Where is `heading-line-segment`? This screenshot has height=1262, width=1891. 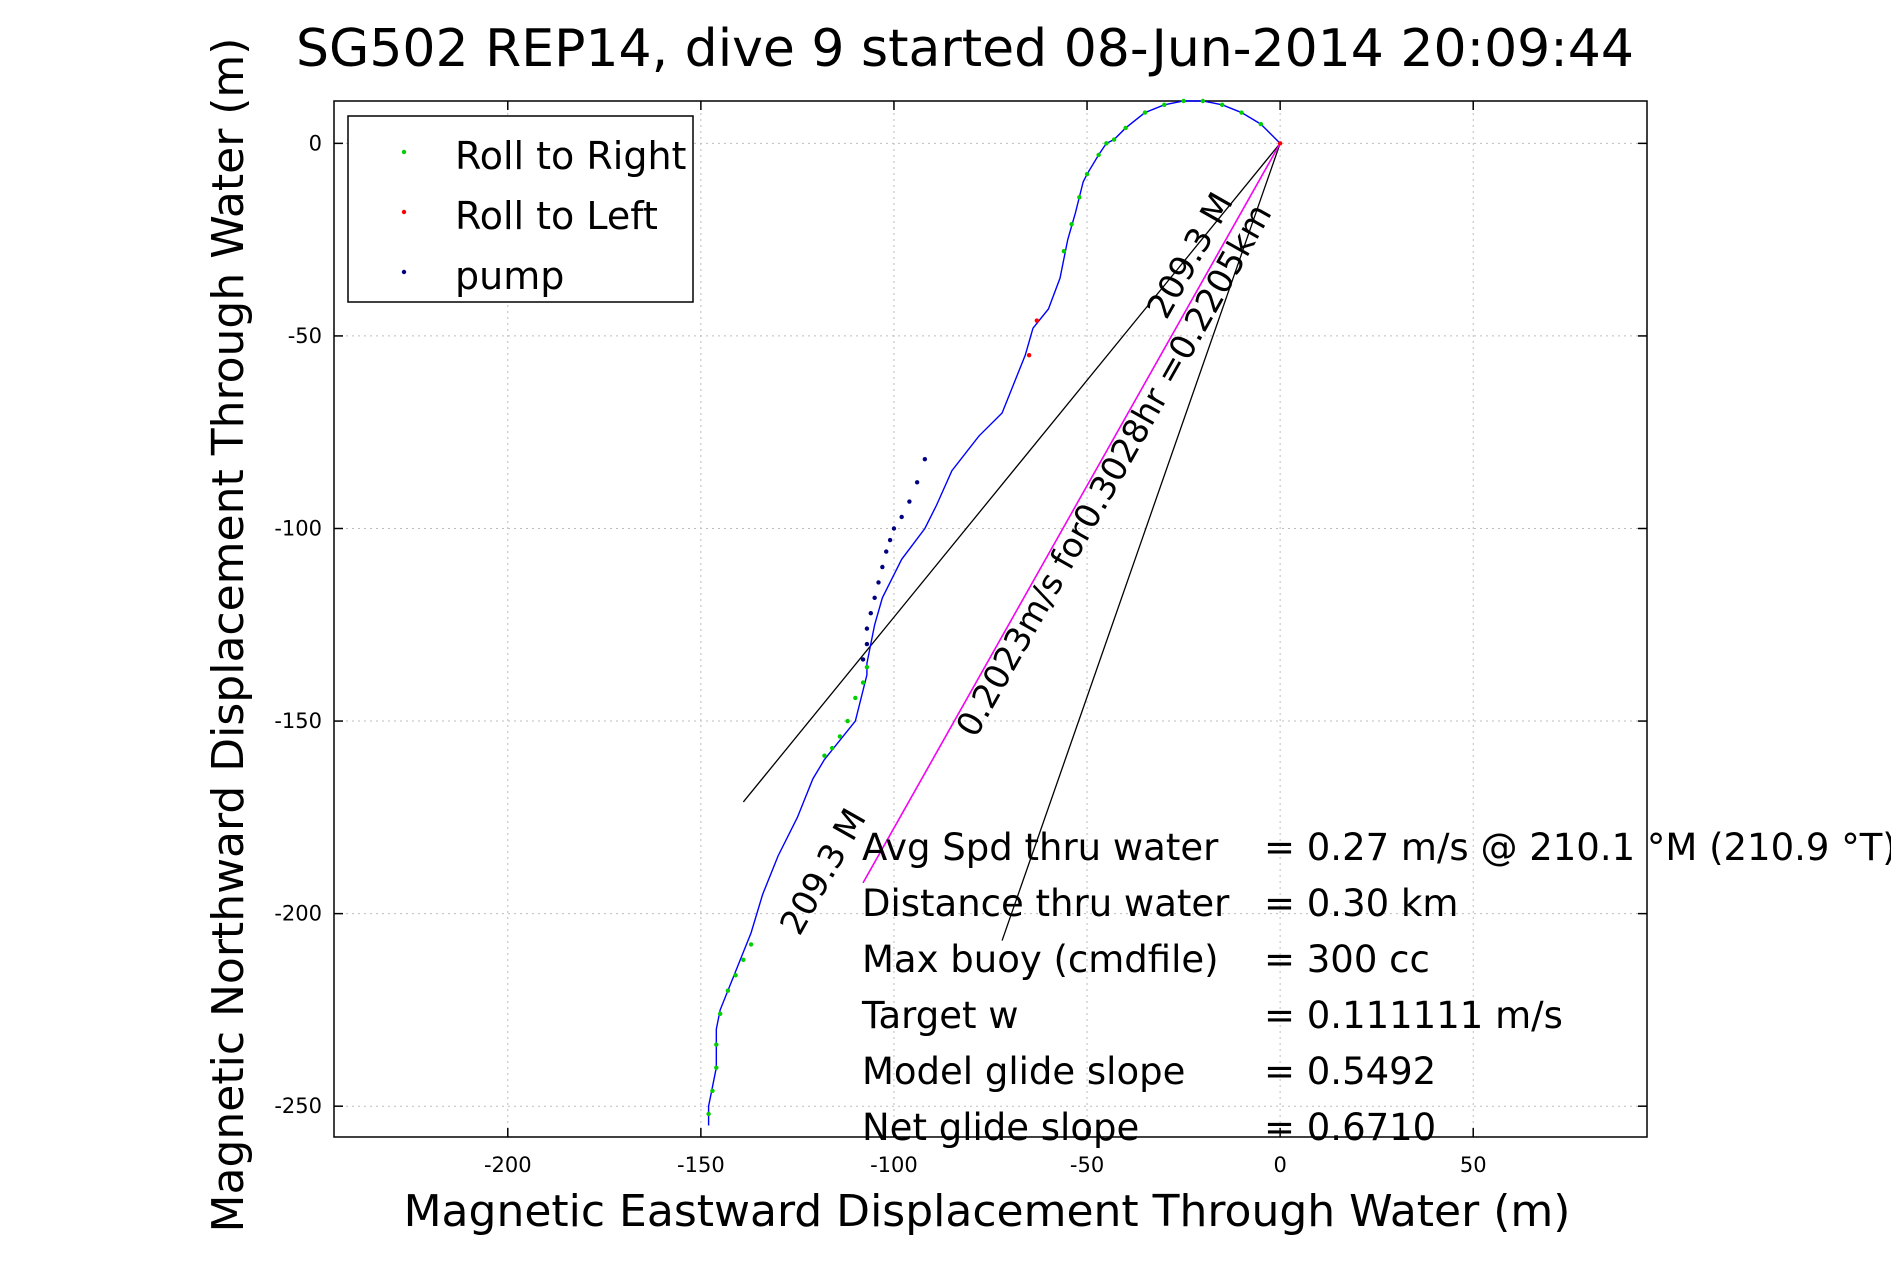
heading-line-segment is located at coordinates (1071, 513).